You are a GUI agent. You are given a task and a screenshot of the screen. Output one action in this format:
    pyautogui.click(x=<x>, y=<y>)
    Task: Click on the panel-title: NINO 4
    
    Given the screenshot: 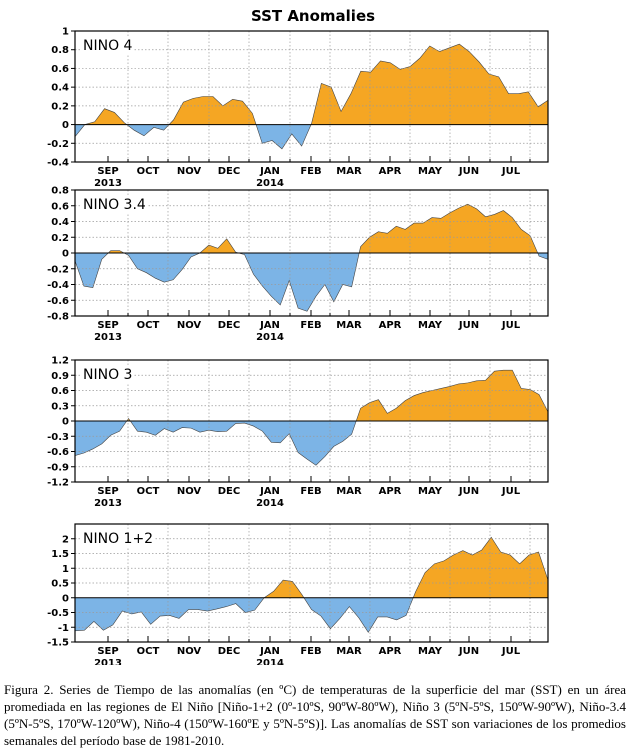 What is the action you would take?
    pyautogui.click(x=108, y=46)
    